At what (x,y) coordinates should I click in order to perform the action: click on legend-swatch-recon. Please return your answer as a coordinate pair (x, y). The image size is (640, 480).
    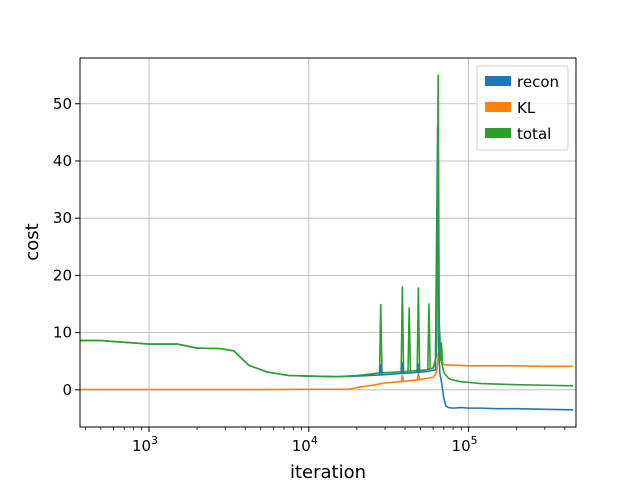
    Looking at the image, I should click on (498, 81).